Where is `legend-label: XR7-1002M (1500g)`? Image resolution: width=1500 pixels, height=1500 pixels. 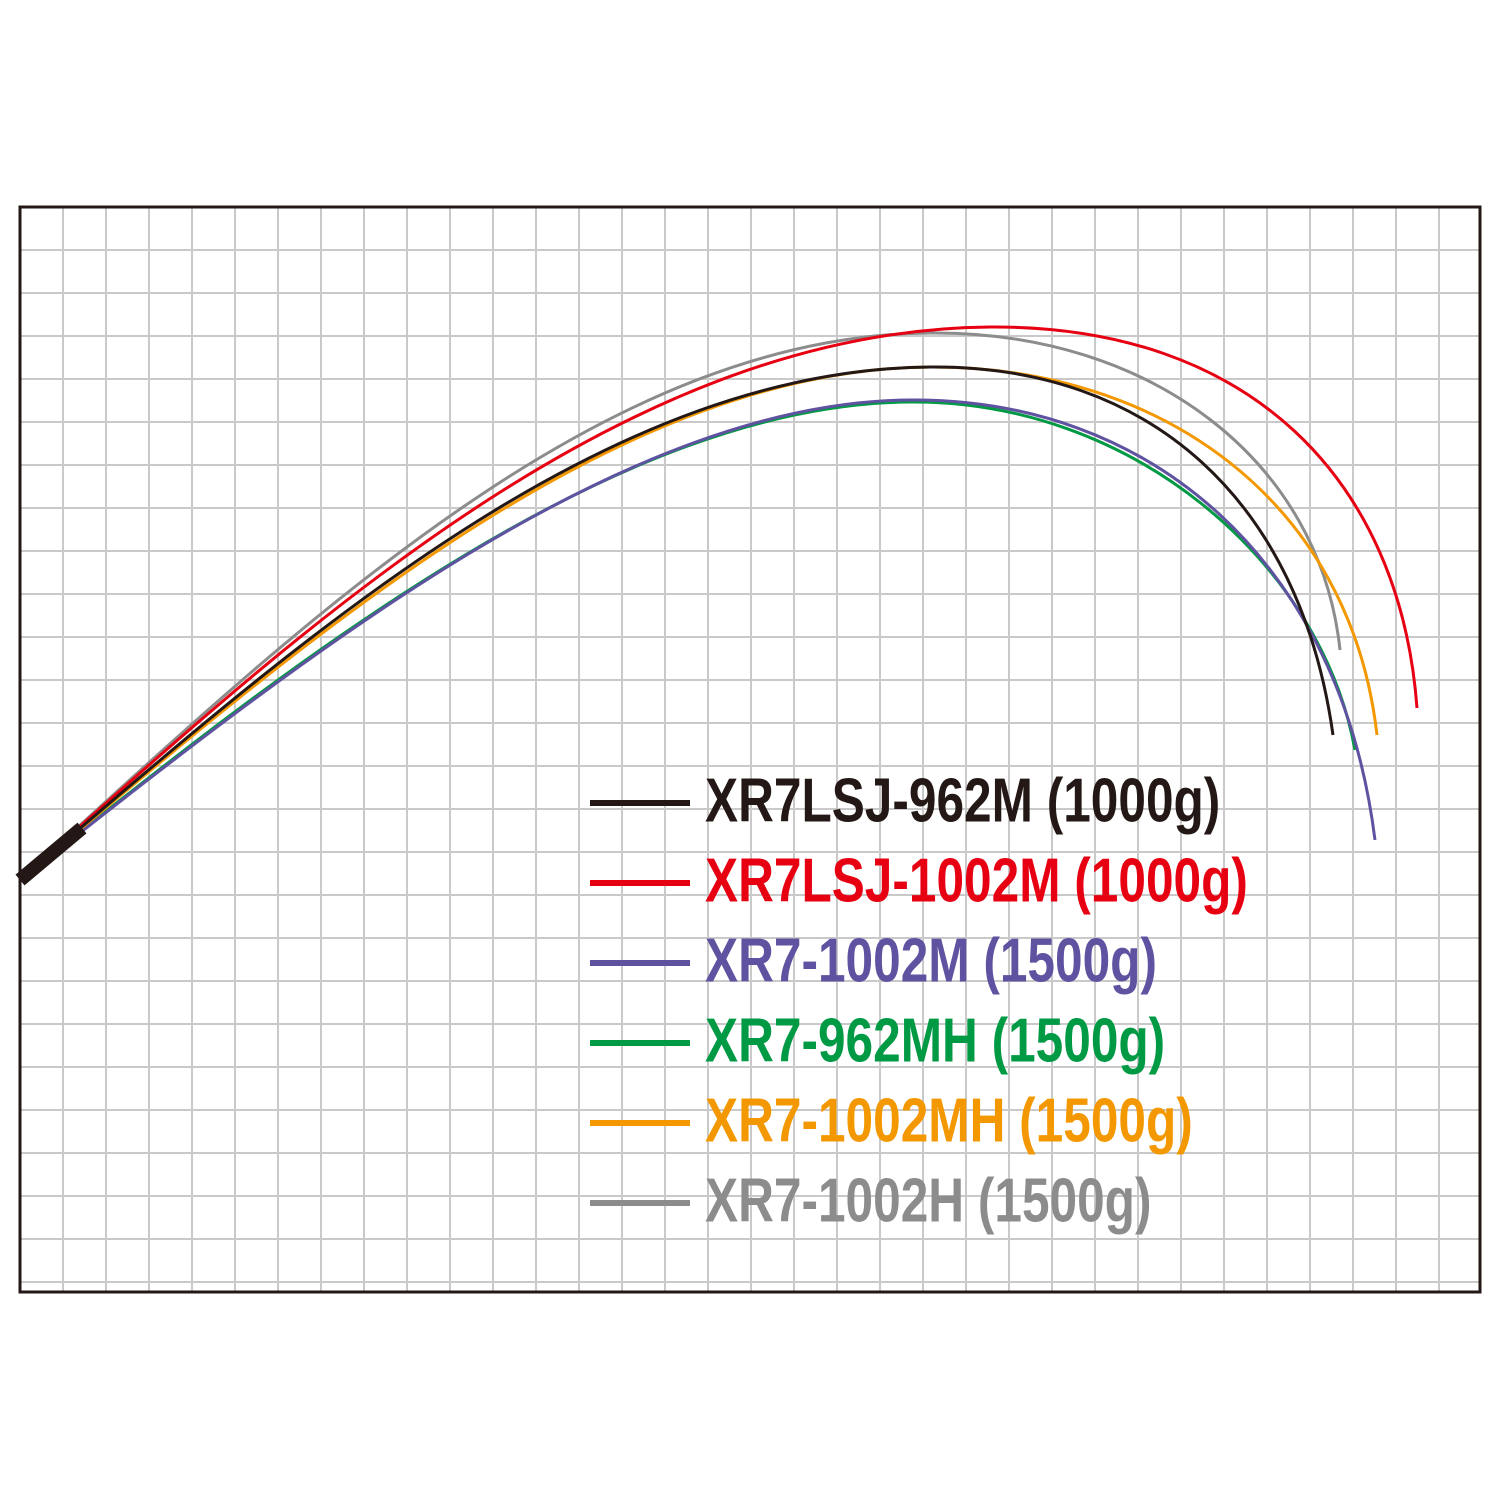
legend-label: XR7-1002M (1500g) is located at coordinates (931, 960).